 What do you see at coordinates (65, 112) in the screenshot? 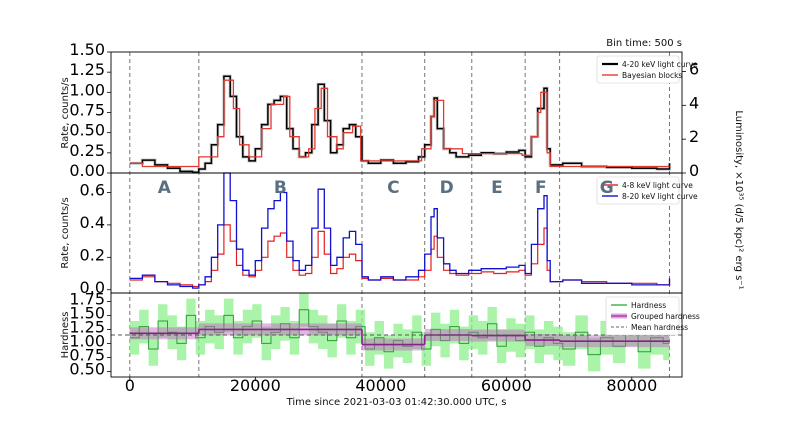
I see `ylabel-top: Rate, counts/s` at bounding box center [65, 112].